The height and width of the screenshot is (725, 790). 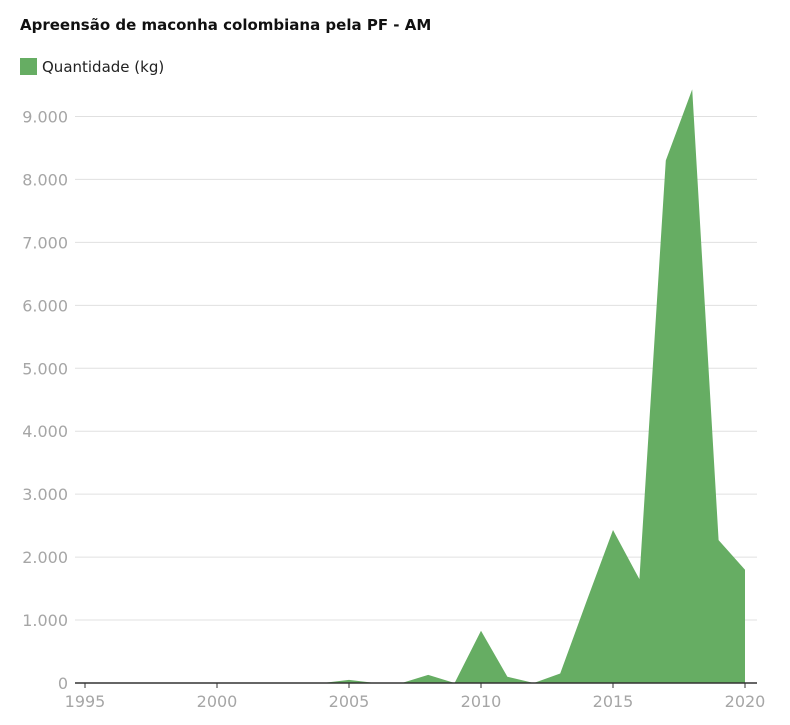 What do you see at coordinates (45, 620) in the screenshot?
I see `y-tick-label: 1.000` at bounding box center [45, 620].